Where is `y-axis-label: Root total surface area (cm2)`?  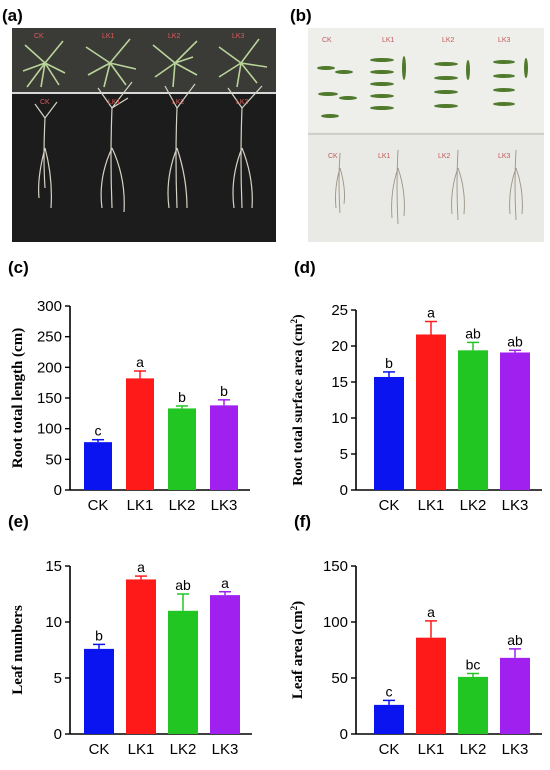 y-axis-label: Root total surface area (cm2) is located at coordinates (297, 400).